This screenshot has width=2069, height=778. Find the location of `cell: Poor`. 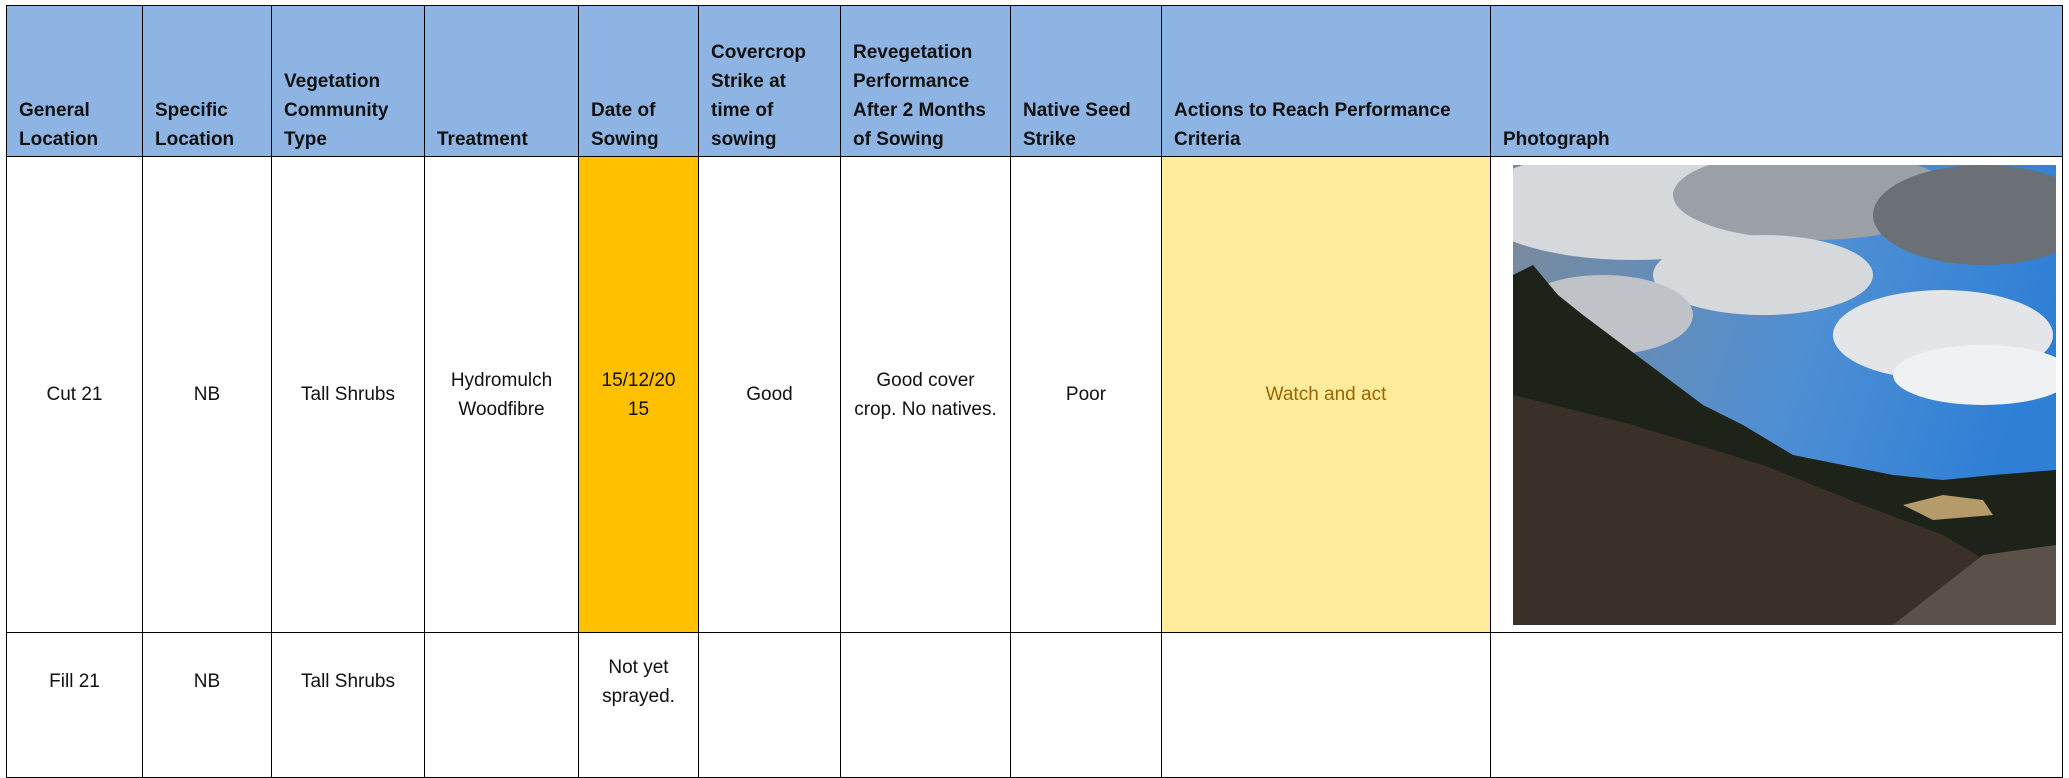

cell: Poor is located at coordinates (1086, 394).